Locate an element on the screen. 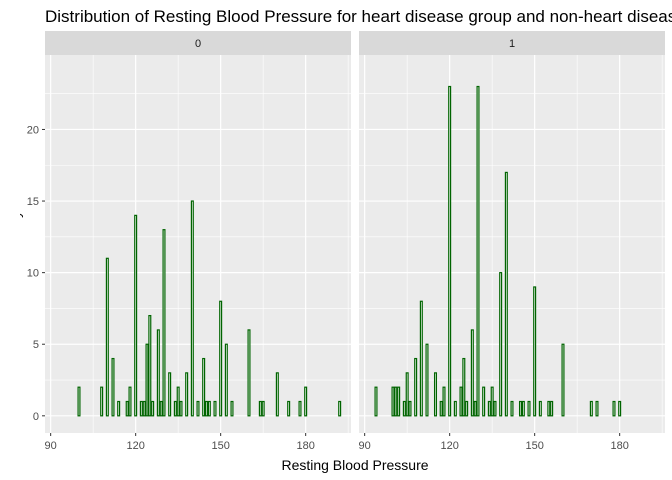  y-axis: 0 5 10 15 20 is located at coordinates (36, 273).